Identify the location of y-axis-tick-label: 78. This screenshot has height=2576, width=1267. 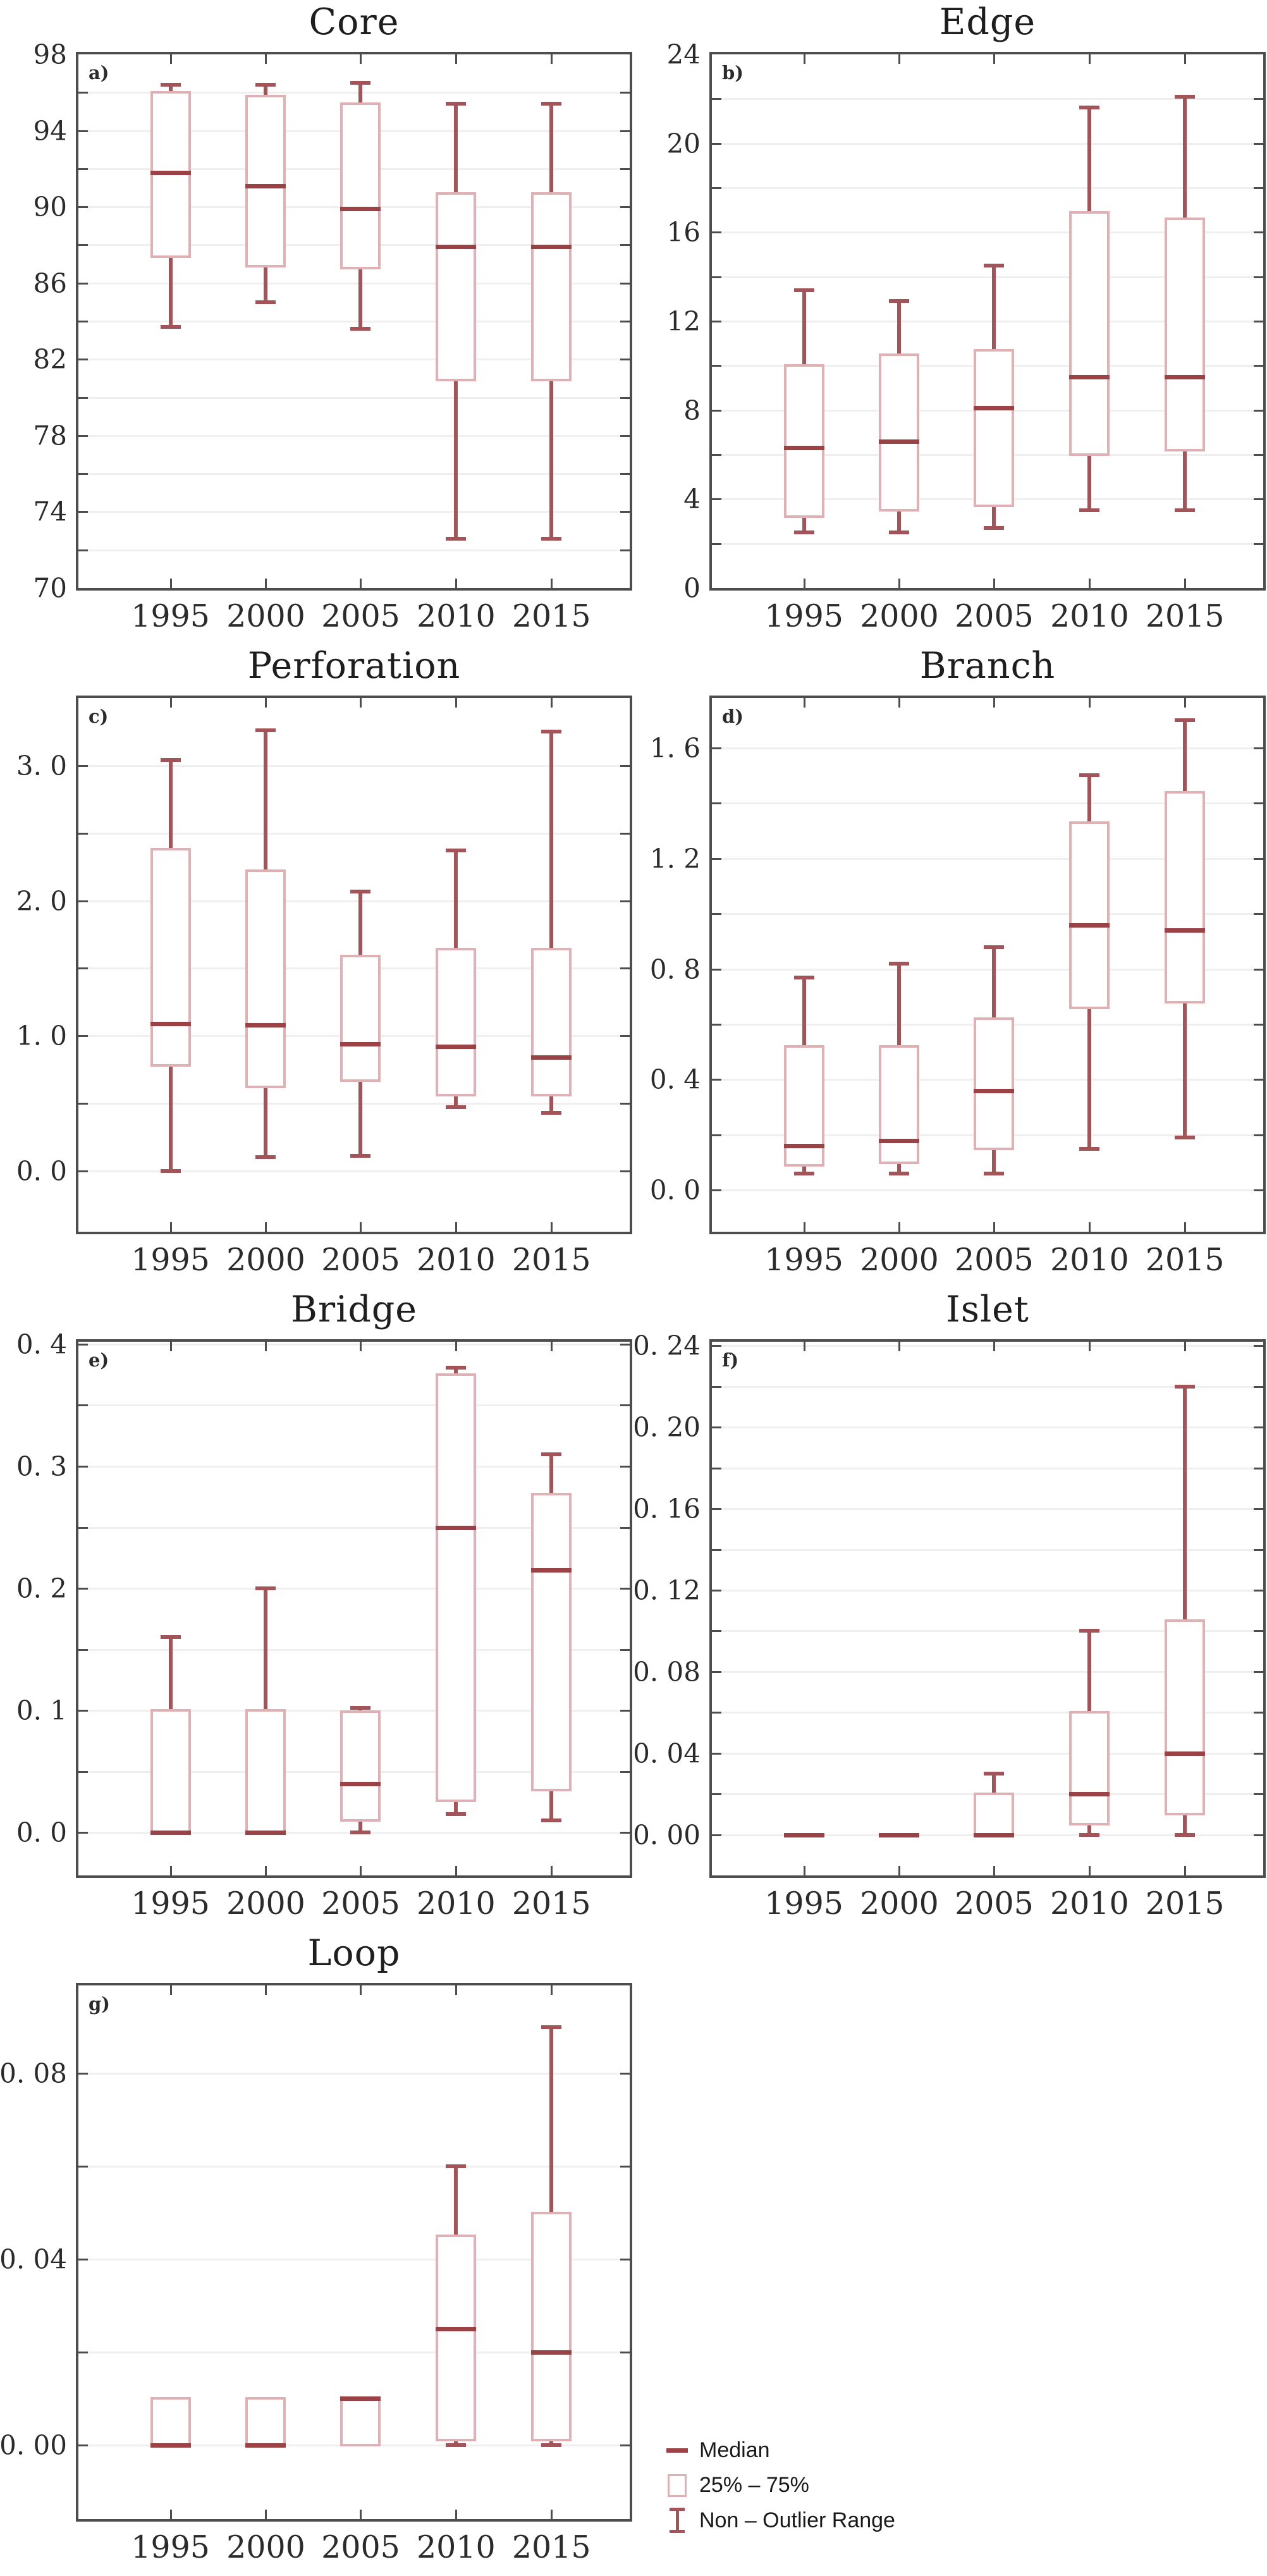
(50, 435).